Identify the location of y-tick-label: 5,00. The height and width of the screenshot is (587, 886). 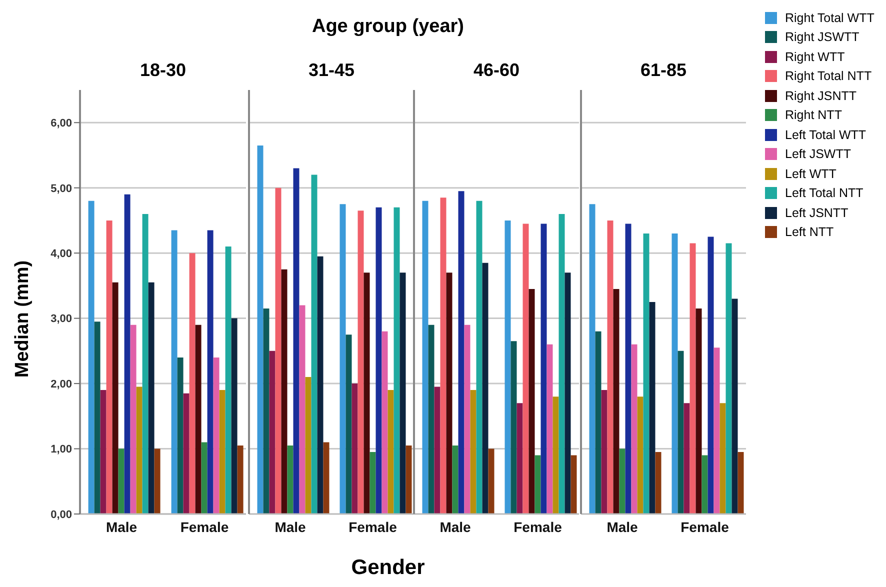
(61, 188).